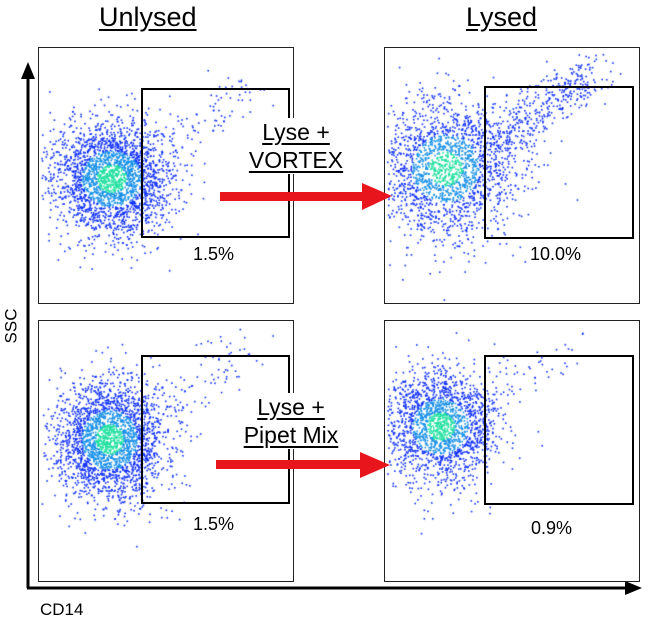  I want to click on x-axis-arrowhead, so click(633, 588).